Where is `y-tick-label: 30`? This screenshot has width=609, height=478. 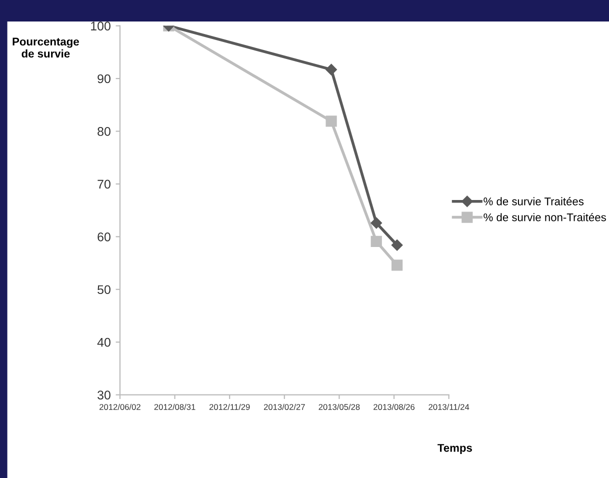 y-tick-label: 30 is located at coordinates (104, 395).